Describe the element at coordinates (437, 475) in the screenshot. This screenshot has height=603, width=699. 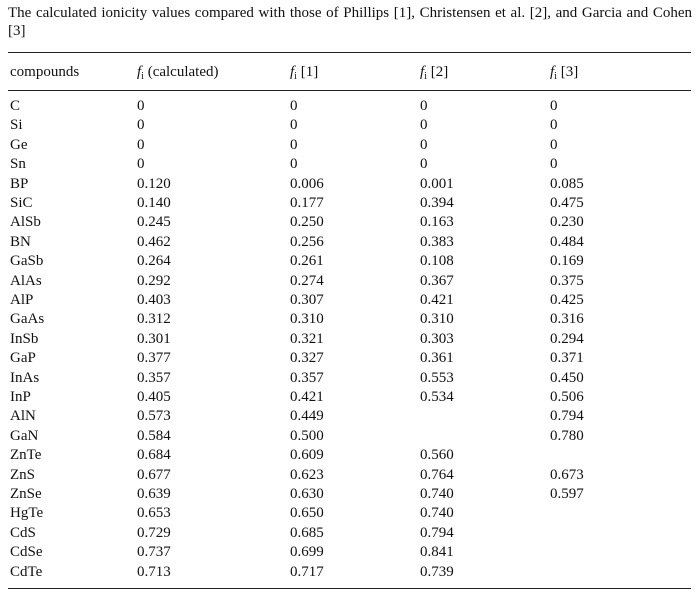
I see `fi-ref-2-cell: 0.764` at that location.